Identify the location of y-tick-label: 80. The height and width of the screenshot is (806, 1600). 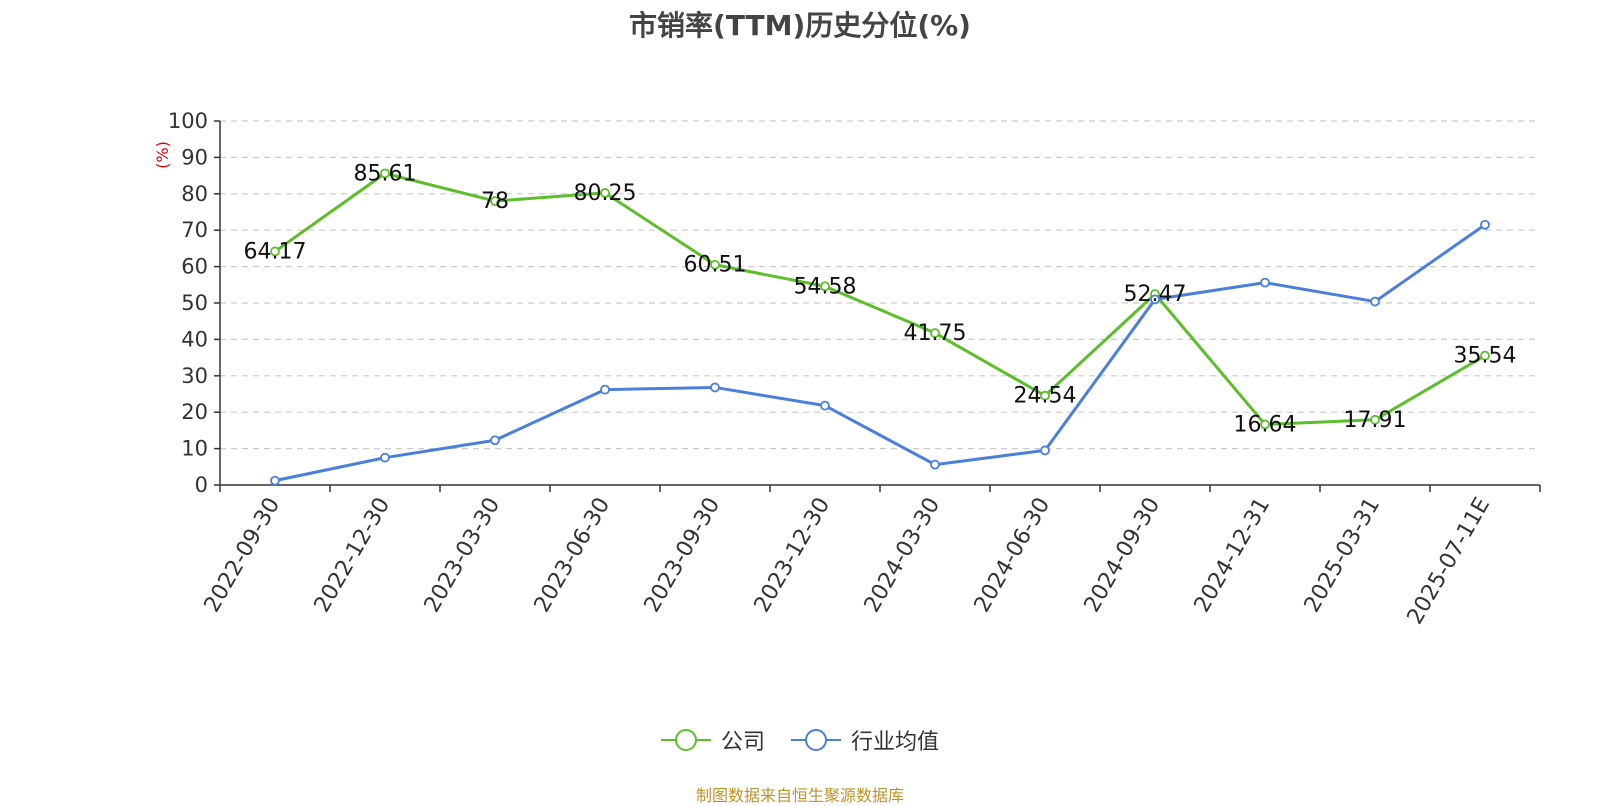
(194, 194).